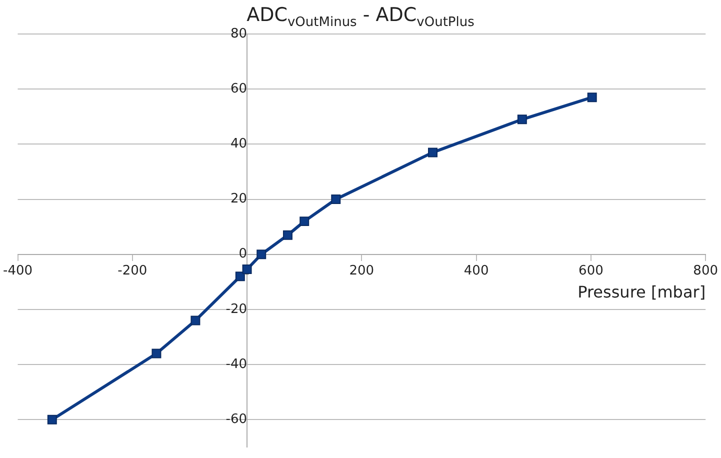 The image size is (721, 458). What do you see at coordinates (133, 271) in the screenshot?
I see `x-tick-label: -200` at bounding box center [133, 271].